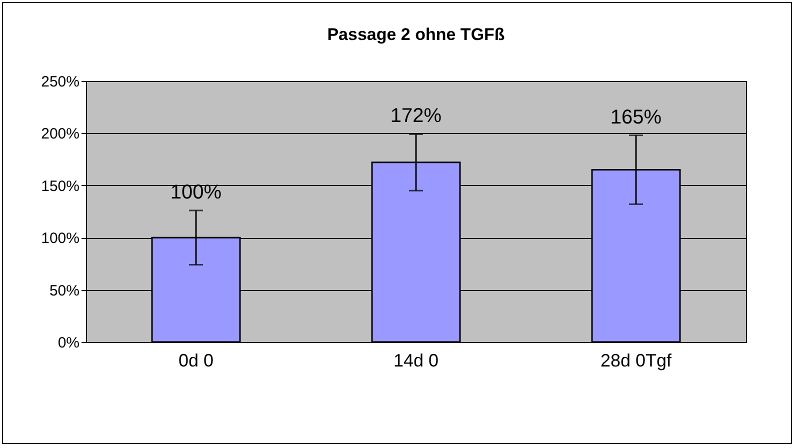  Describe the element at coordinates (636, 117) in the screenshot. I see `data-label: 165%` at that location.